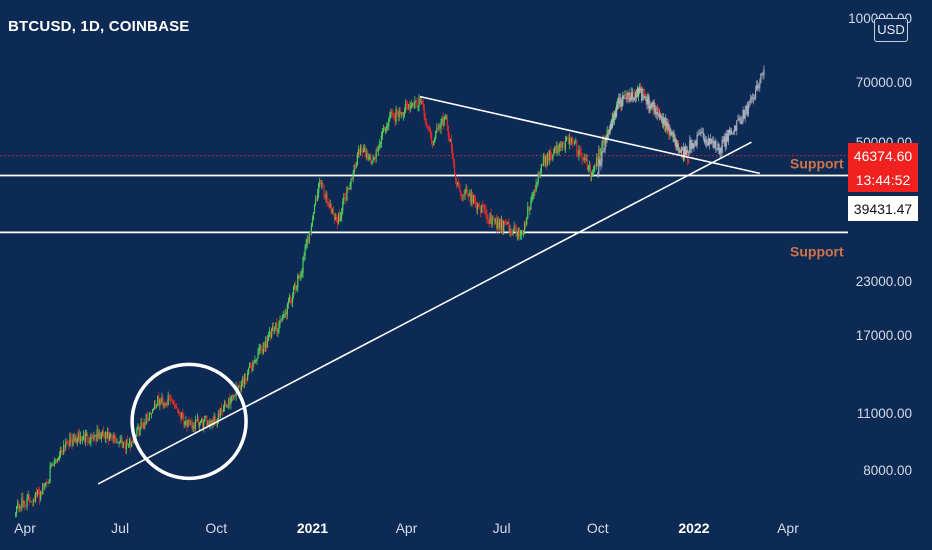  I want to click on currency-button: USD, so click(891, 30).